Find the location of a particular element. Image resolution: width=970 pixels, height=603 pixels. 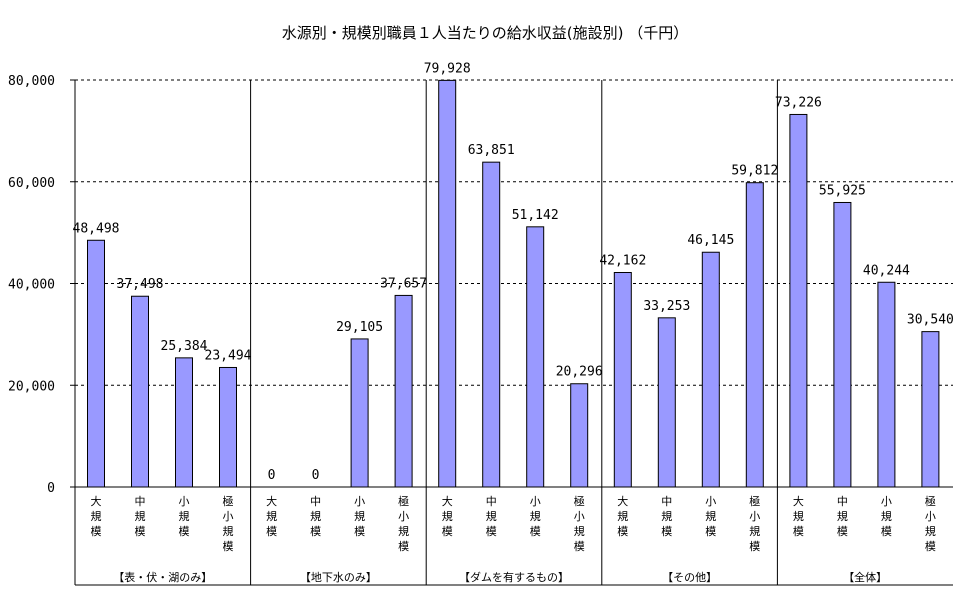

chart-title: 水源別・規模別職員１人当たりの給水収益(施設別) （千円） is located at coordinates (485, 33).